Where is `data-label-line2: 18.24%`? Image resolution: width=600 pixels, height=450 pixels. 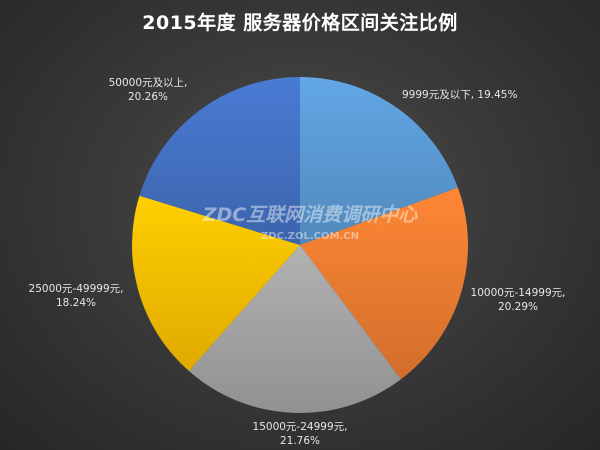
data-label-line2: 18.24% is located at coordinates (76, 303).